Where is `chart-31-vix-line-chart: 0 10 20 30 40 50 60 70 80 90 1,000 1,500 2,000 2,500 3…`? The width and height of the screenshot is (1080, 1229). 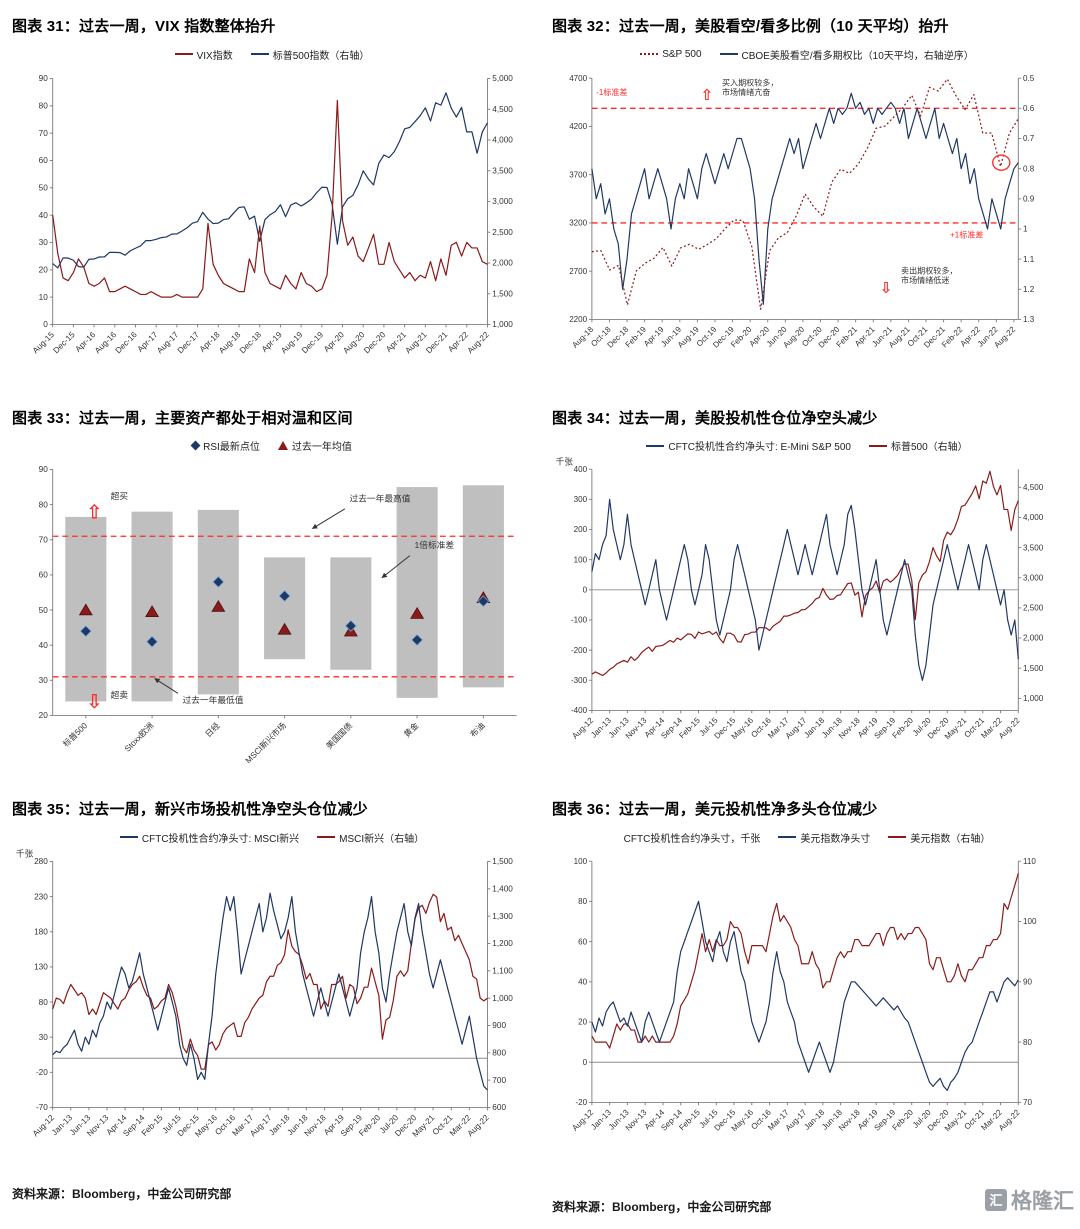
chart-31-vix-line-chart: 0 10 20 30 40 50 60 70 80 90 1,000 1,500 2,000 2,500 3… is located at coordinates (272, 229).